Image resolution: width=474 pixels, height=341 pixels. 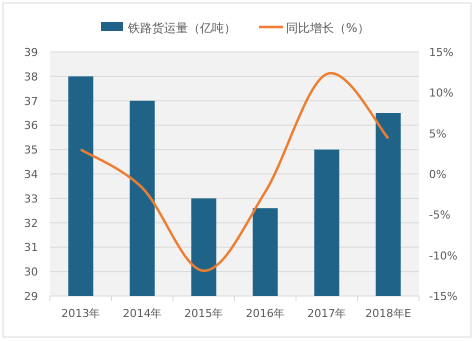 I want to click on y-tick-label: 38, so click(x=31, y=77).